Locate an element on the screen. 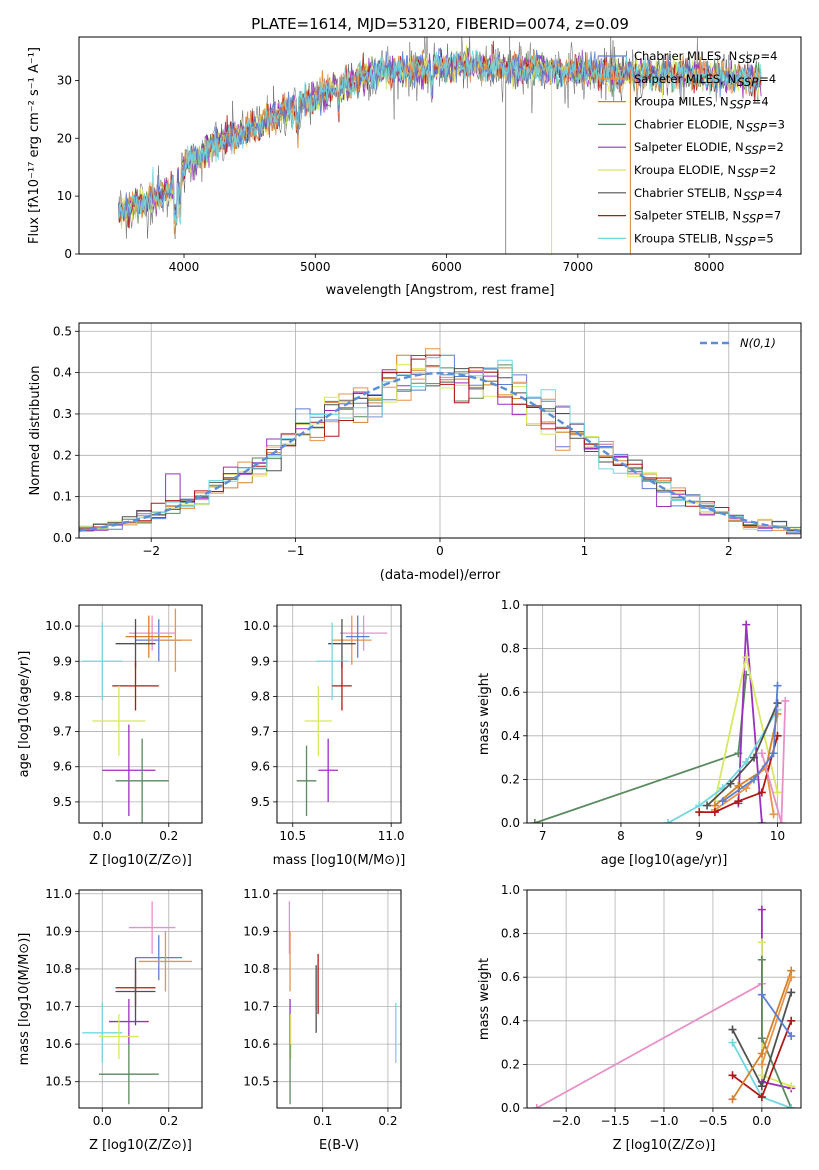 The width and height of the screenshot is (819, 1170). x-tick-label: −0.5 is located at coordinates (712, 1121).